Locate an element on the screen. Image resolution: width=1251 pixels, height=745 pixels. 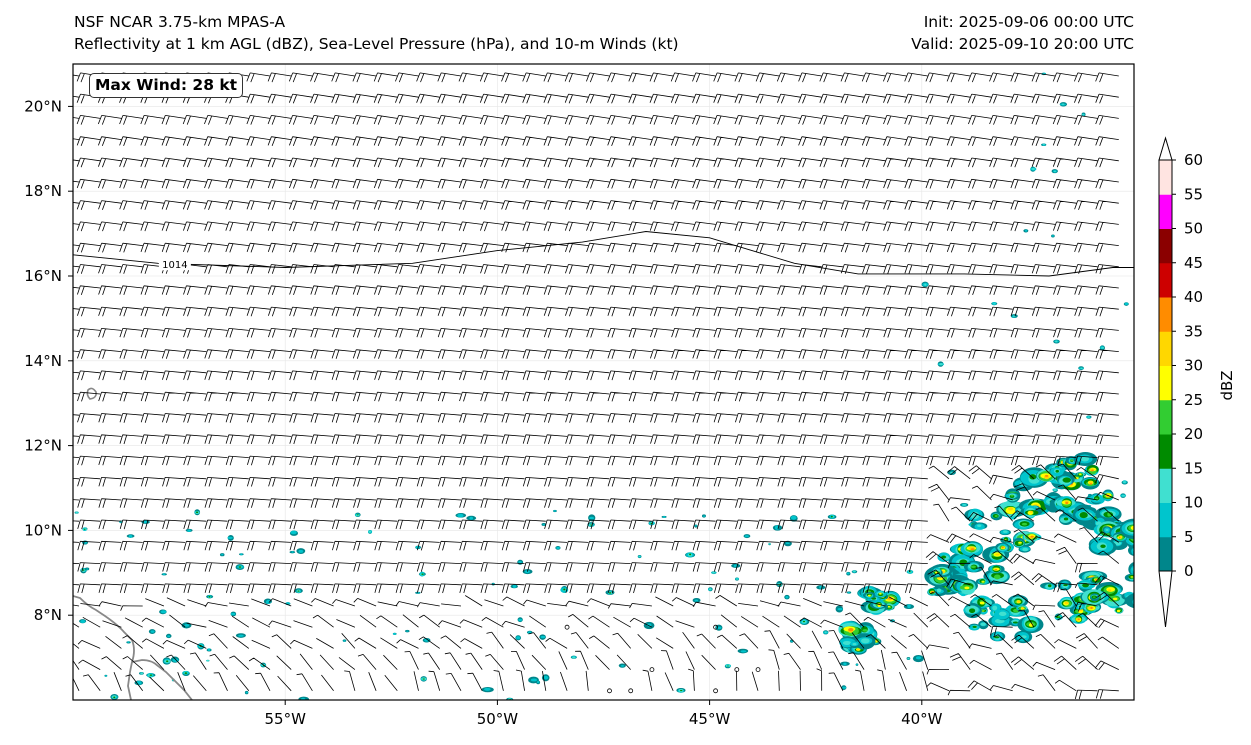
lon-tick-label: 50°W is located at coordinates (498, 719).